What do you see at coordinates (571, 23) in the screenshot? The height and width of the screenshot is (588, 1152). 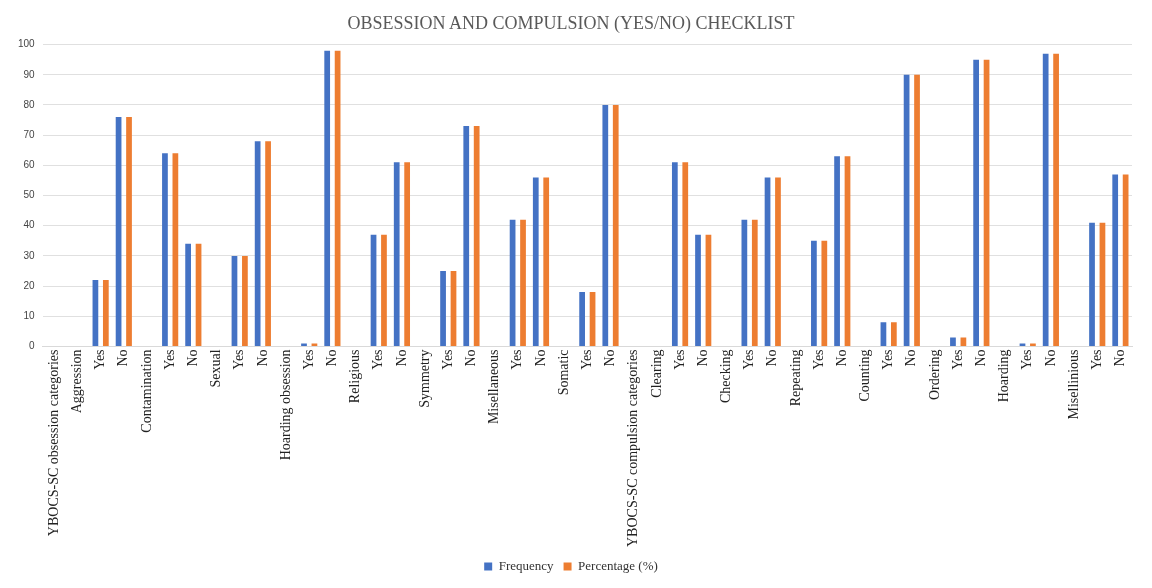 I see `chart-title: OBSESSION AND COMPULSION (YES/NO) CHECKLIST` at bounding box center [571, 23].